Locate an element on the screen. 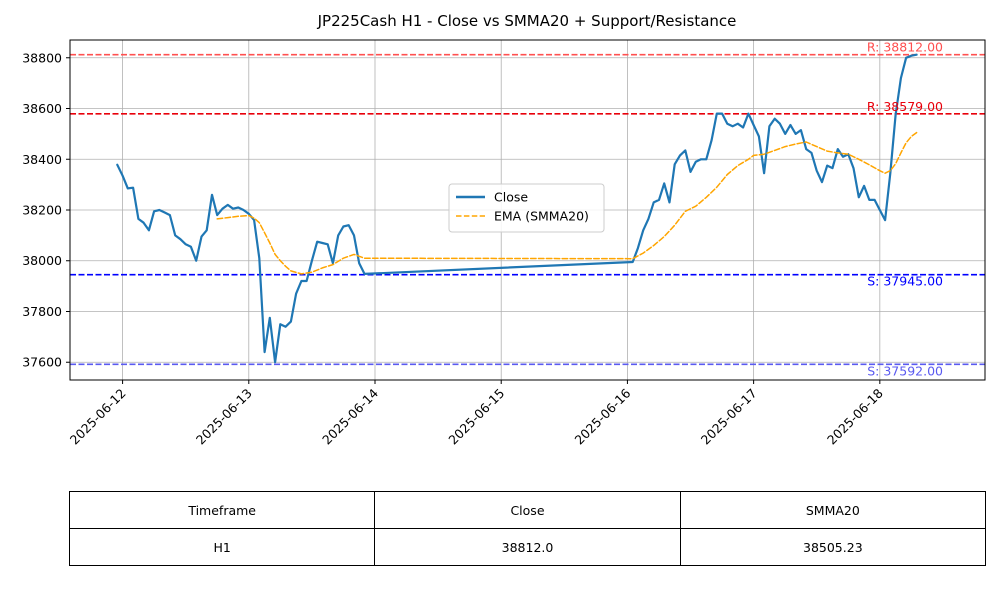 This screenshot has height=600, width=1000. legend: Close EMA (SMMA20) is located at coordinates (526, 208).